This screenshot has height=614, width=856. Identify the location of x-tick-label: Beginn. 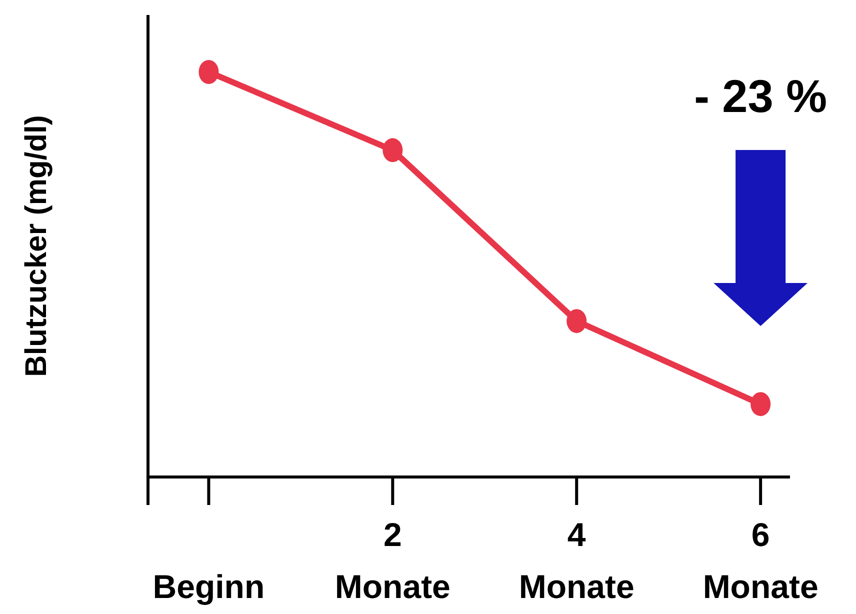
(208, 586).